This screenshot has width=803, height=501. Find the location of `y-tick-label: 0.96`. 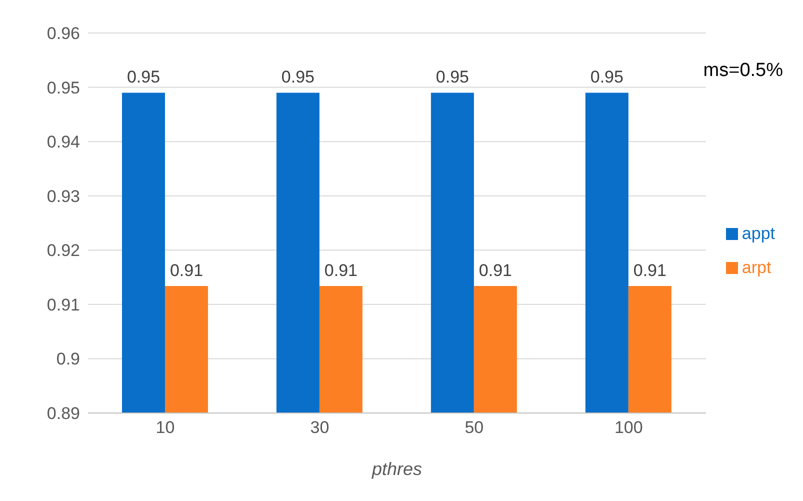

y-tick-label: 0.96 is located at coordinates (63, 34).